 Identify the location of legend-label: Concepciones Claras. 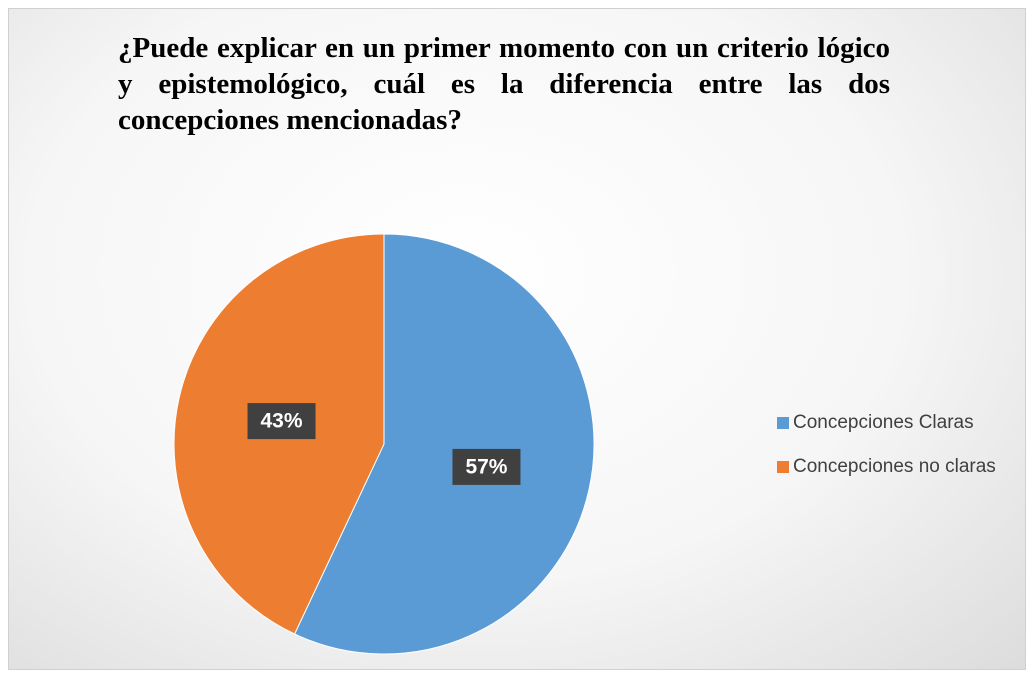
(883, 422).